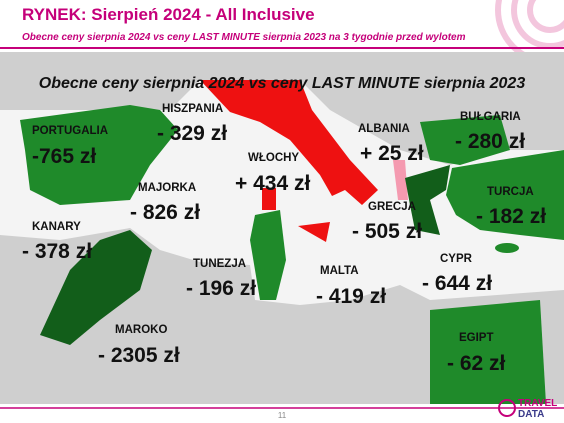 The width and height of the screenshot is (564, 423). What do you see at coordinates (192, 109) in the screenshot?
I see `region-name: HISZPANIA` at bounding box center [192, 109].